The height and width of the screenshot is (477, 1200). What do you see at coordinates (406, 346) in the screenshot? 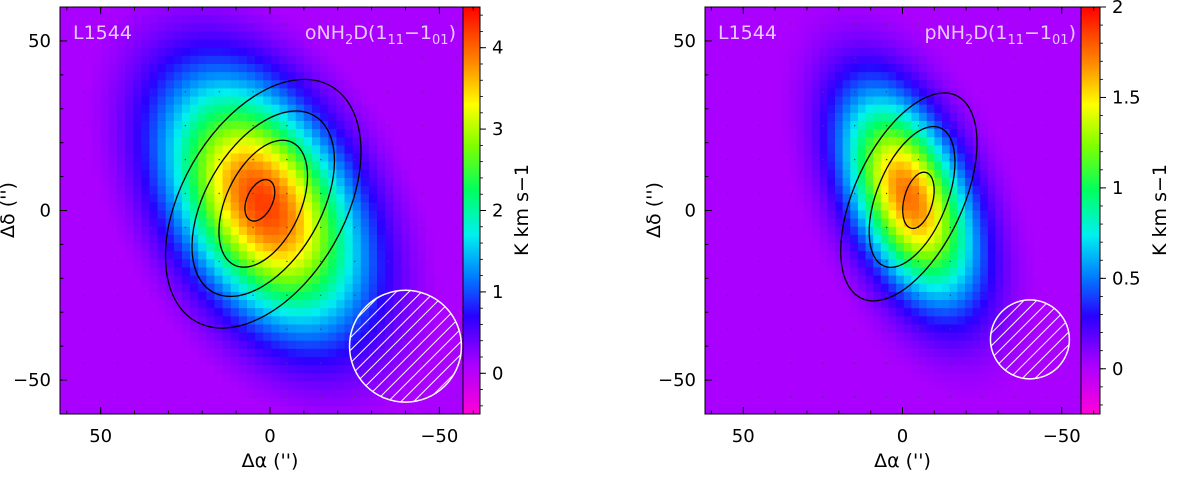
I see `beam-circle` at bounding box center [406, 346].